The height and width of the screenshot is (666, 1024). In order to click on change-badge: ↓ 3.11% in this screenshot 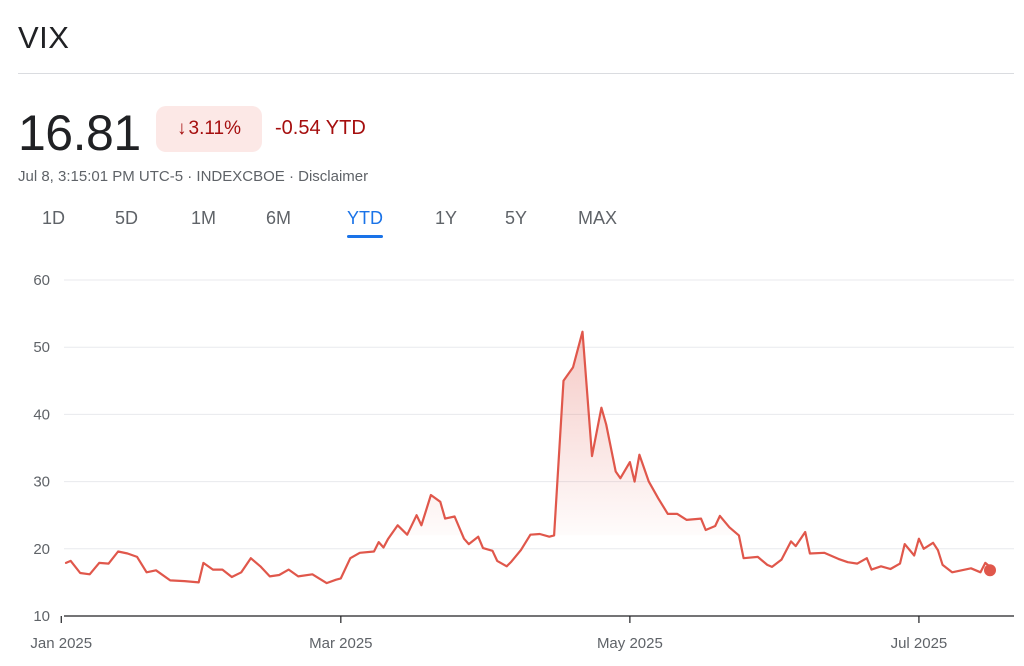, I will do `click(209, 129)`.